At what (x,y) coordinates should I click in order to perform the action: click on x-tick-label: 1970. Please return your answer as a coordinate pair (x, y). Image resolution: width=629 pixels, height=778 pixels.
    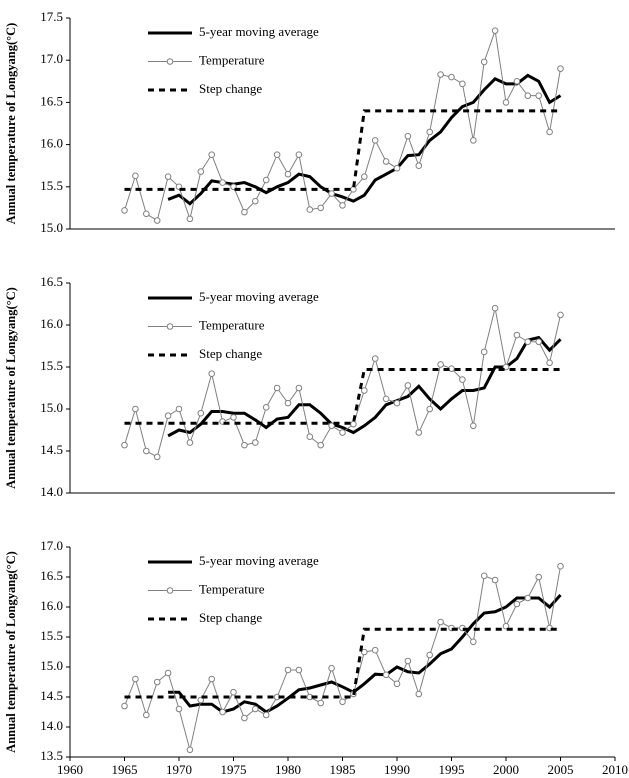
    Looking at the image, I should click on (179, 769).